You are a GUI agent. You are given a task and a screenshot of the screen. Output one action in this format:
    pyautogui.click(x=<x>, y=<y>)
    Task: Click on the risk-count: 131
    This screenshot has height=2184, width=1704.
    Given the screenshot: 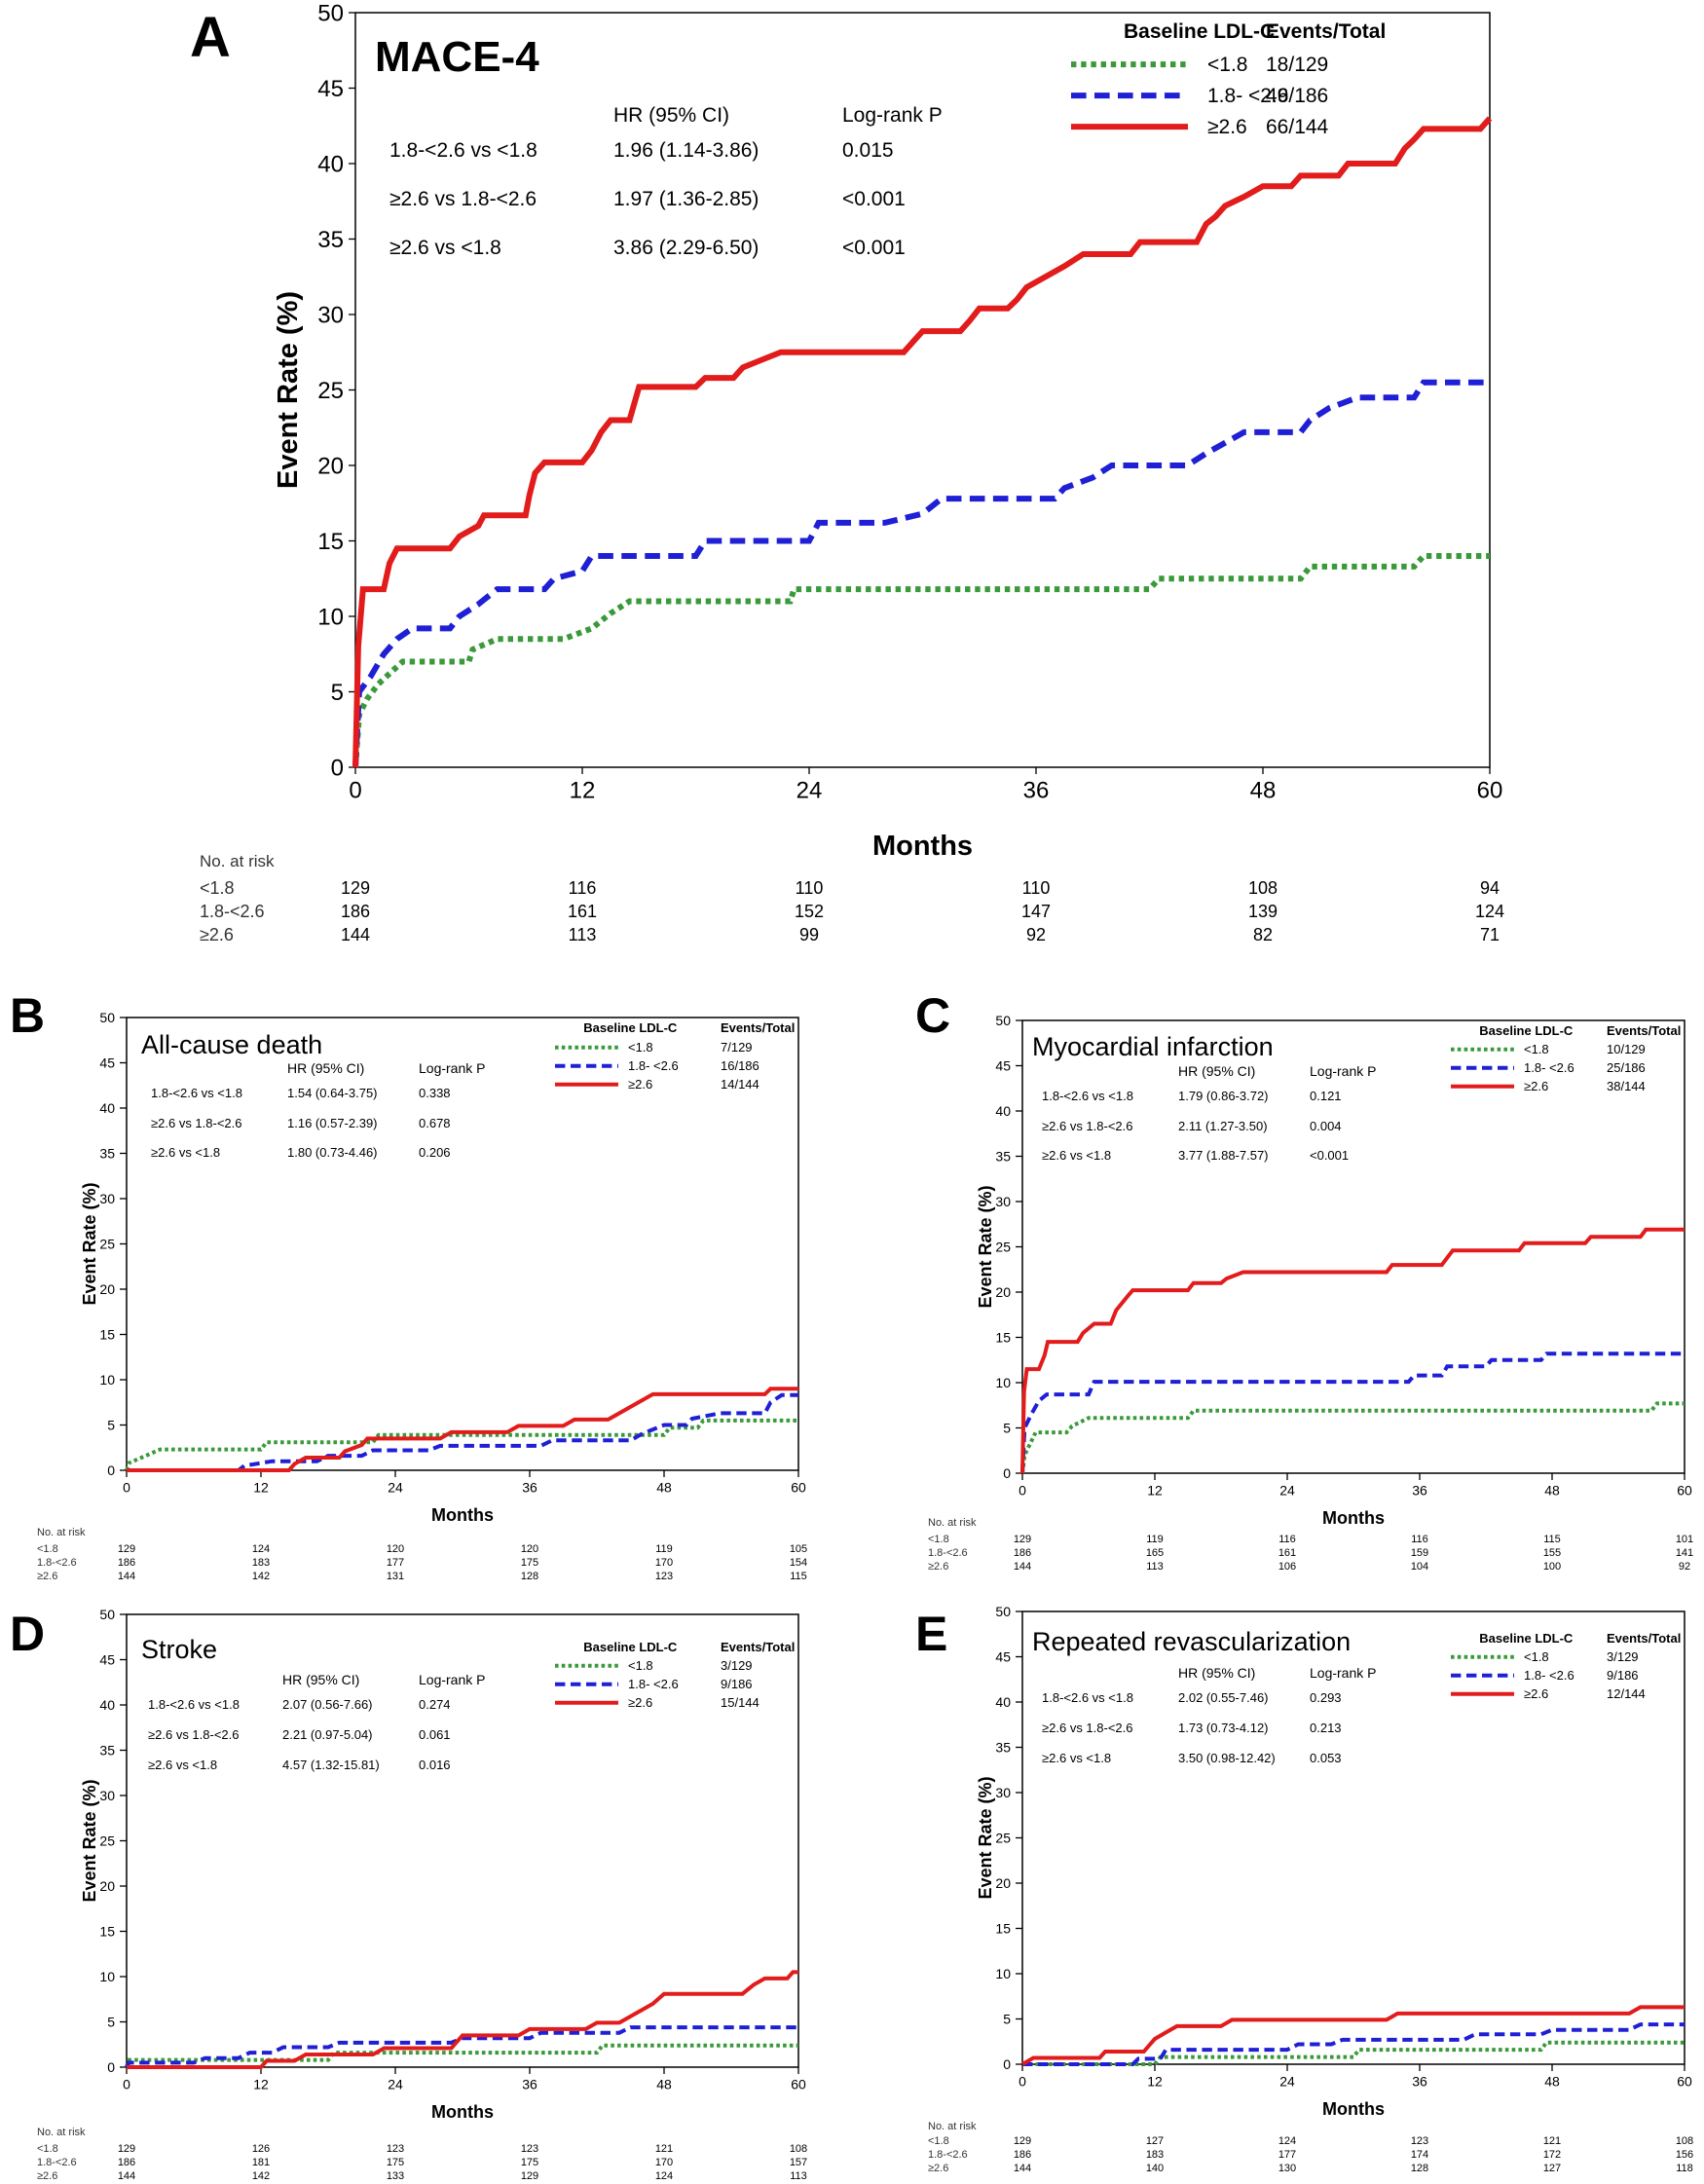 What is the action you would take?
    pyautogui.click(x=395, y=1576)
    